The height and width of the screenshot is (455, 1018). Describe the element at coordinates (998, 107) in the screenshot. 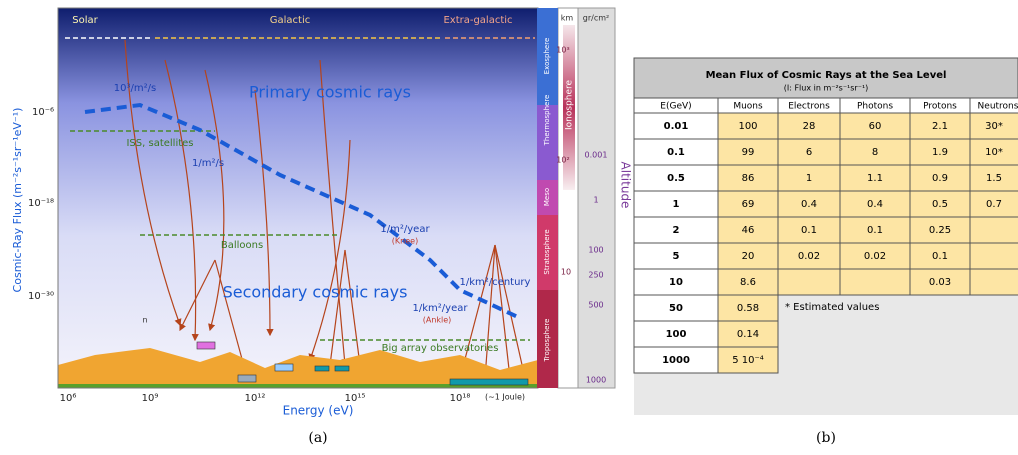

I see `header-text: Neutrons` at that location.